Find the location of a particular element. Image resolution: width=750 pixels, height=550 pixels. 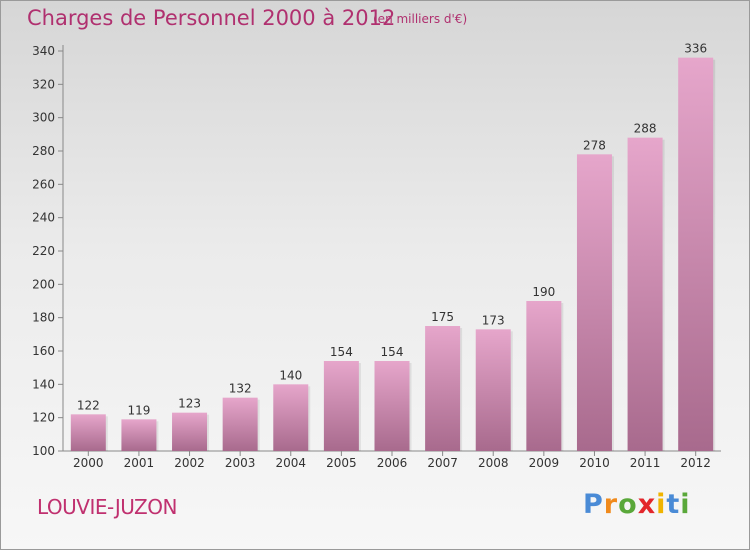

bar-2000 is located at coordinates (88, 432).